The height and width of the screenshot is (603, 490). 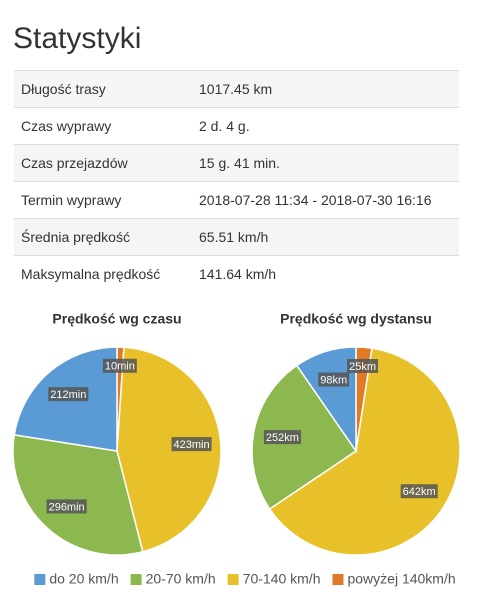 I want to click on cell-label: Czas przejazdów, so click(x=103, y=163).